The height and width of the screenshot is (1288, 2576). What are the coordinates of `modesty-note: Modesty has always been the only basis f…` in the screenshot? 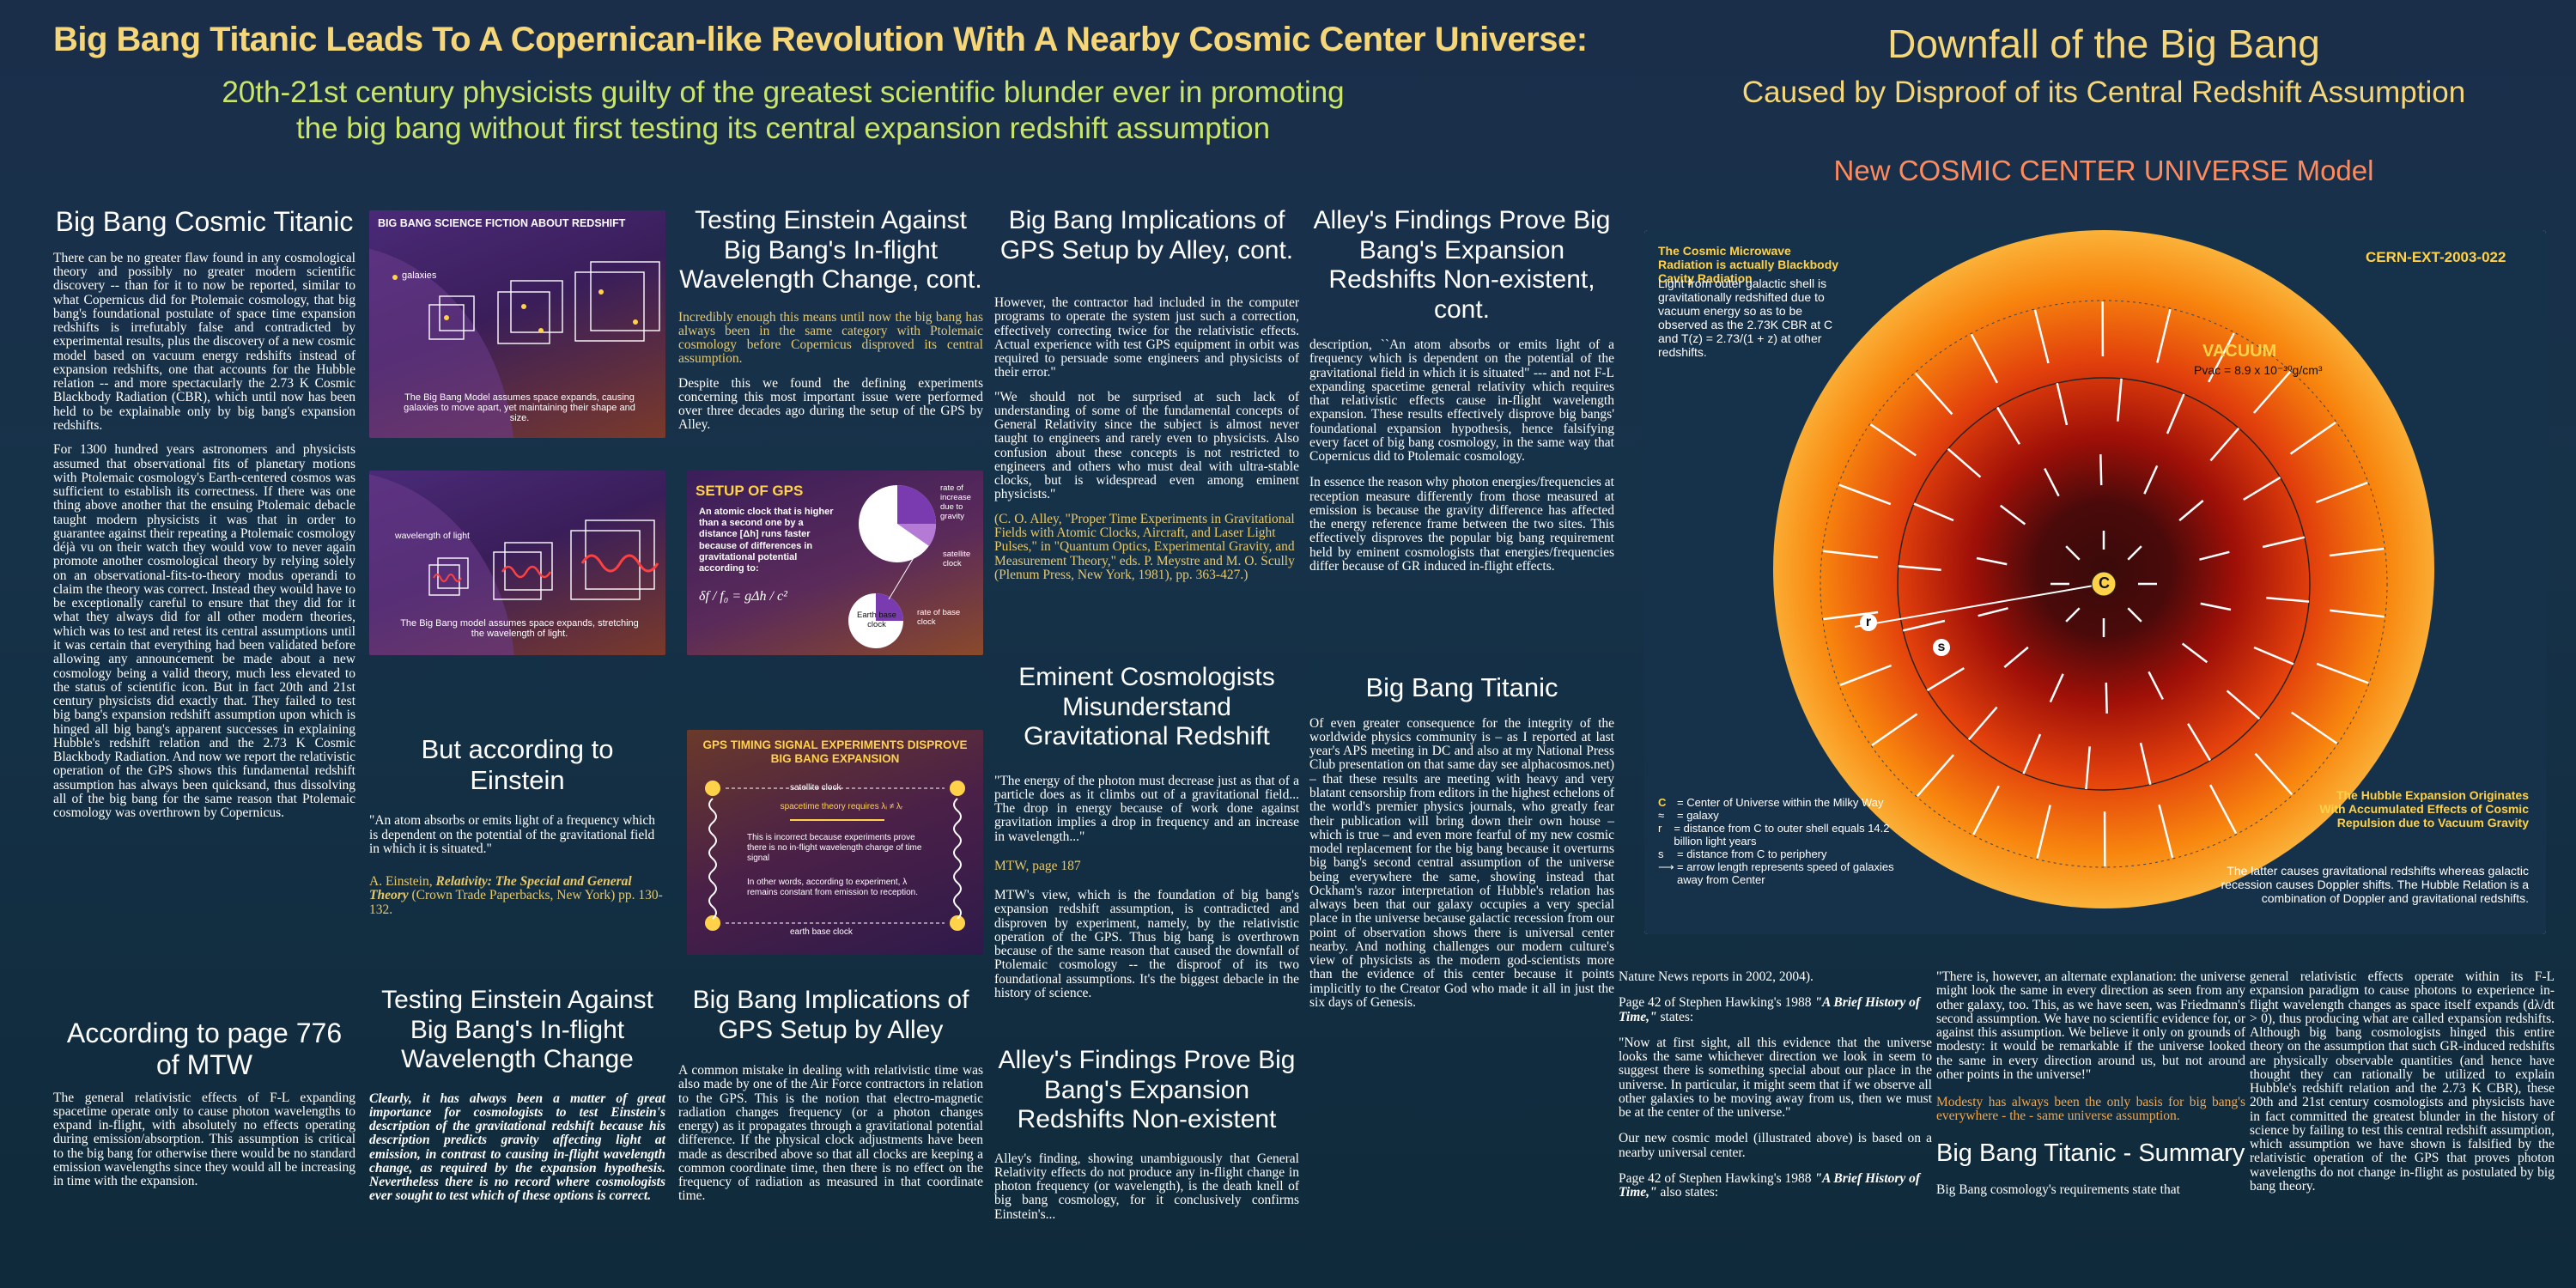 It's located at (2090, 1109).